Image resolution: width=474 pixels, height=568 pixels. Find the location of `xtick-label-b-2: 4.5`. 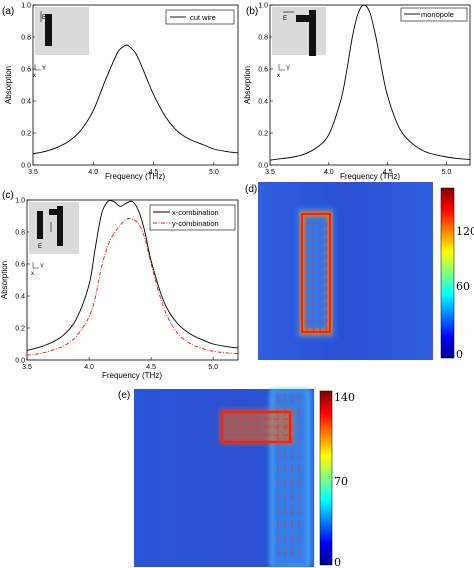

xtick-label-b-2: 4.5 is located at coordinates (388, 172).